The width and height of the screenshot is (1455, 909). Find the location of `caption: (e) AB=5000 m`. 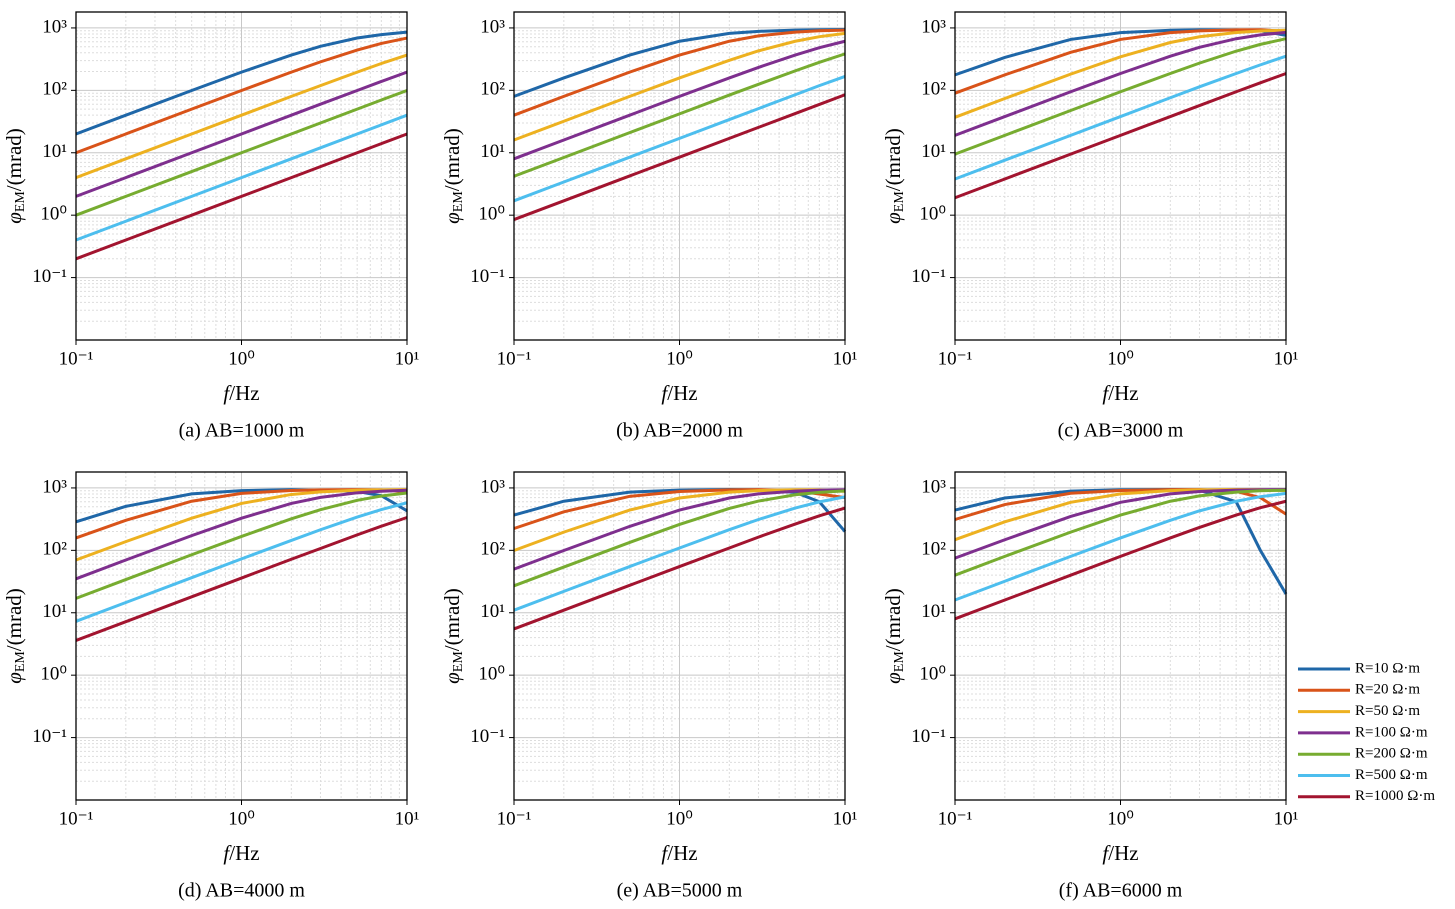

caption: (e) AB=5000 m is located at coordinates (680, 891).